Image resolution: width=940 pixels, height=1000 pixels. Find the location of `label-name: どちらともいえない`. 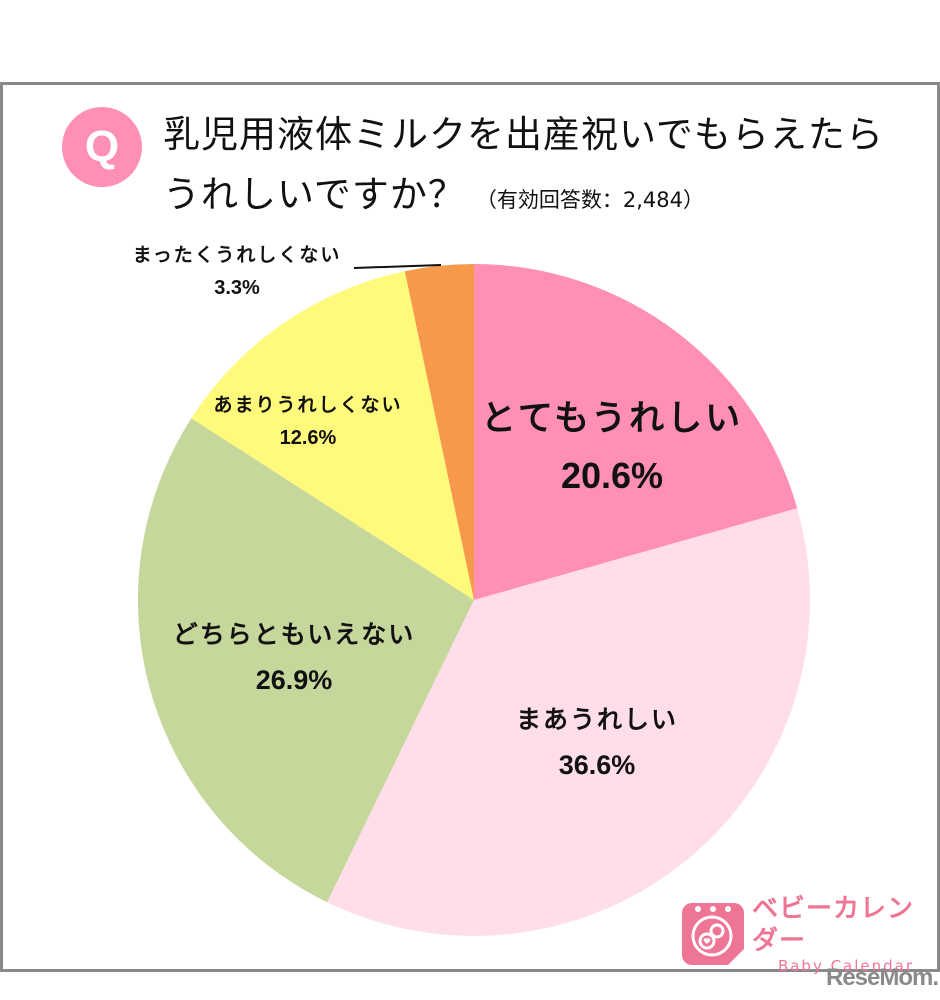

label-name: どちらともいえない is located at coordinates (294, 634).